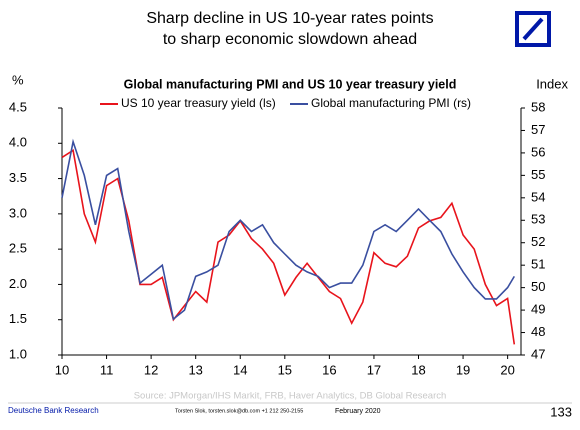 The width and height of the screenshot is (580, 430). I want to click on x-tick-label: 15, so click(285, 369).